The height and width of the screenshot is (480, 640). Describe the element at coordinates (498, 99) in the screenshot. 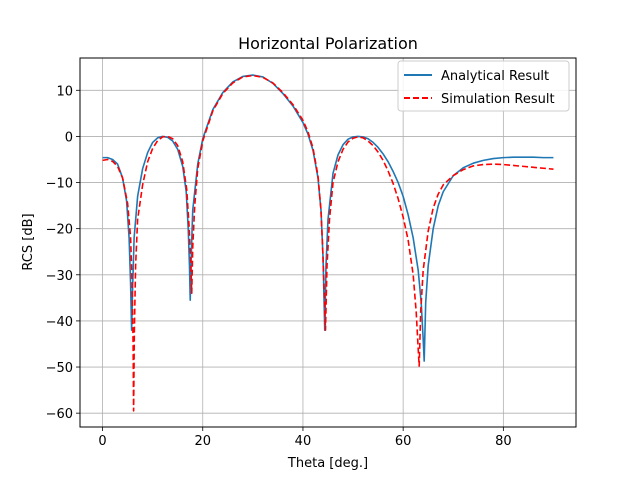

I see `legend-label-simulation: Simulation Result` at that location.